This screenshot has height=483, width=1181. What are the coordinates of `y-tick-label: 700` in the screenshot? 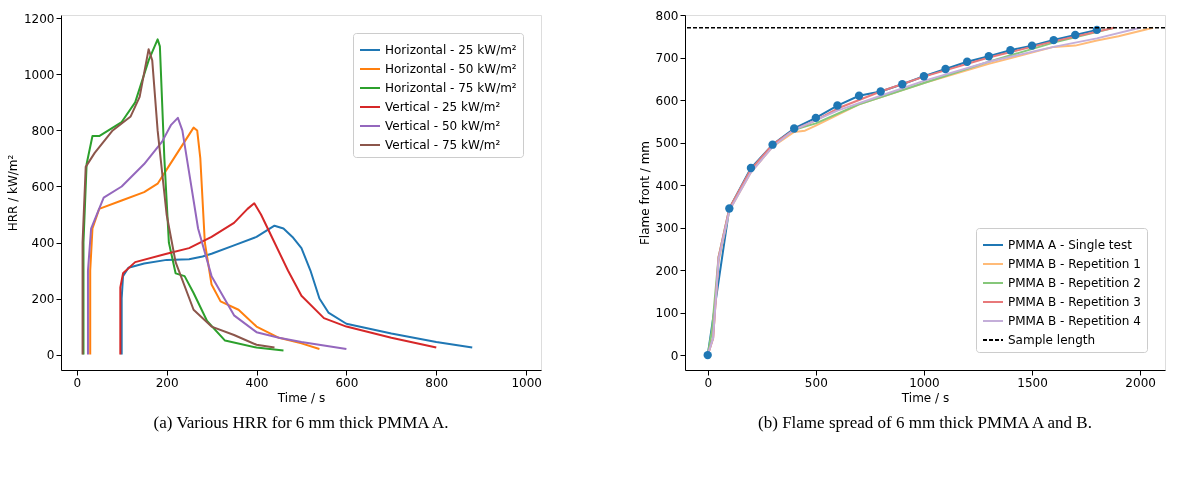 It's located at (667, 58).